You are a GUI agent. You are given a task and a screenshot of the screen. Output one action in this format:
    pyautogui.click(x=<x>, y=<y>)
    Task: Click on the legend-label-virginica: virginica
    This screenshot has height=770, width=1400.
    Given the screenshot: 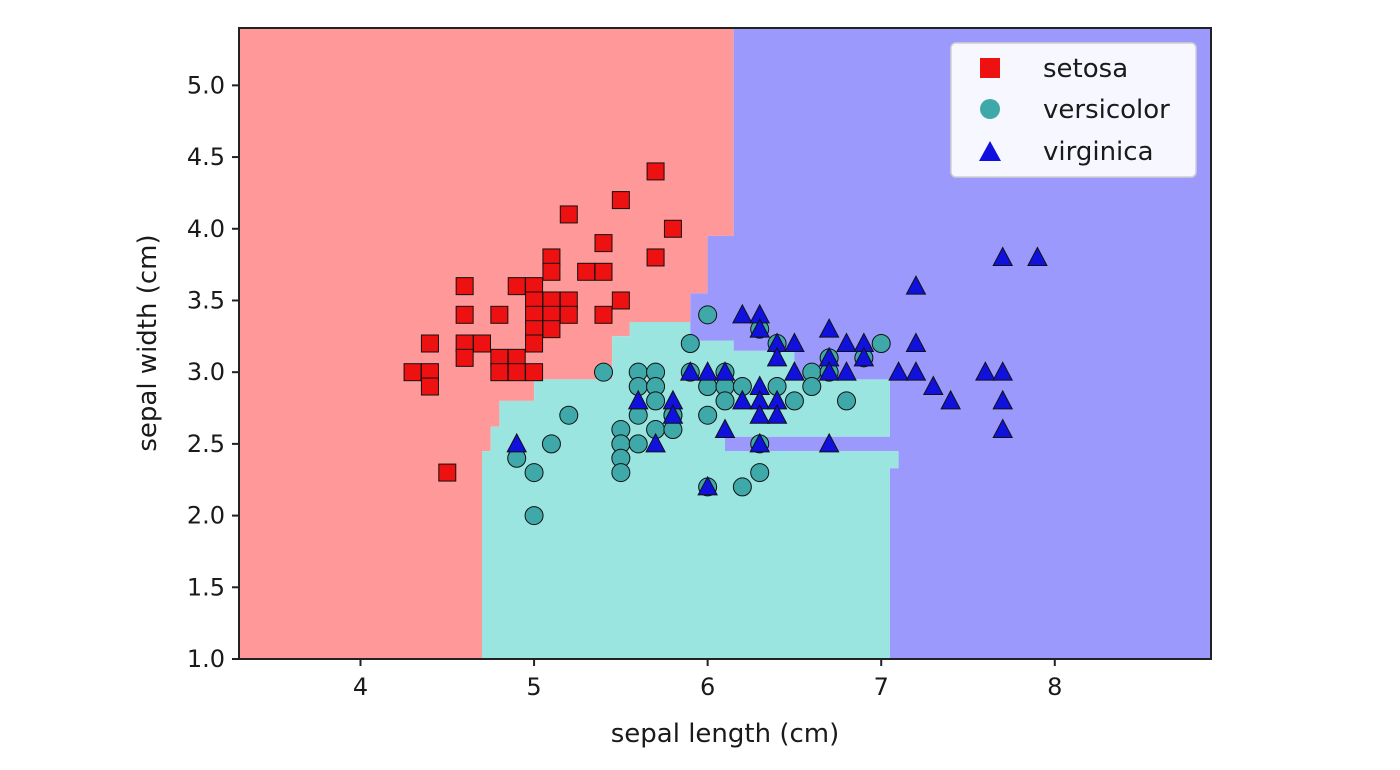 What is the action you would take?
    pyautogui.click(x=1098, y=152)
    